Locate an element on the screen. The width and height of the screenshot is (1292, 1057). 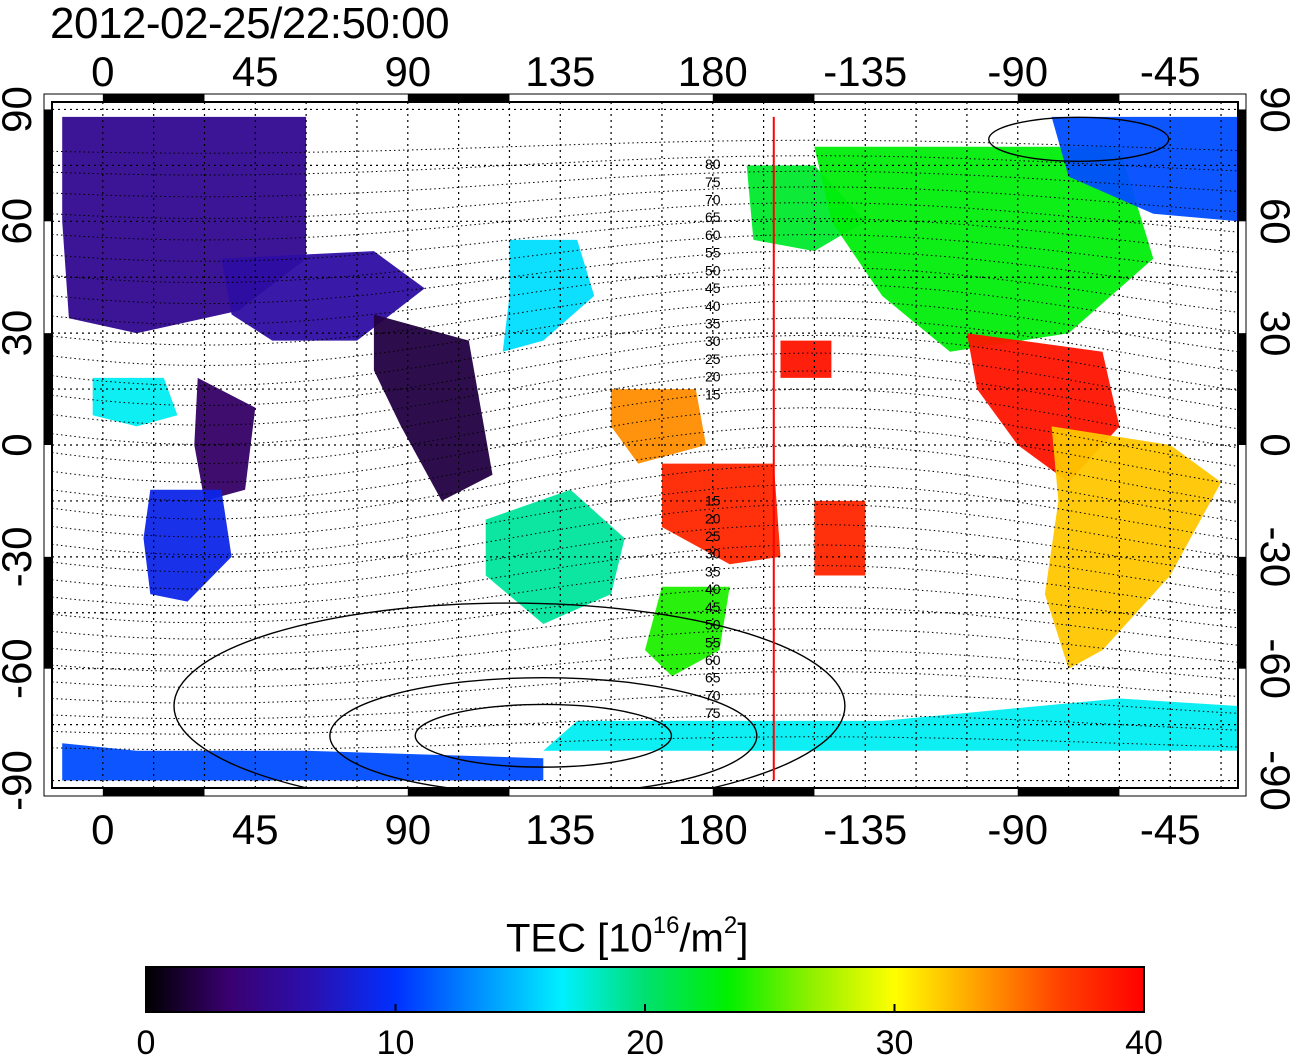
lon-tick-label-bottom: 180 is located at coordinates (713, 829).